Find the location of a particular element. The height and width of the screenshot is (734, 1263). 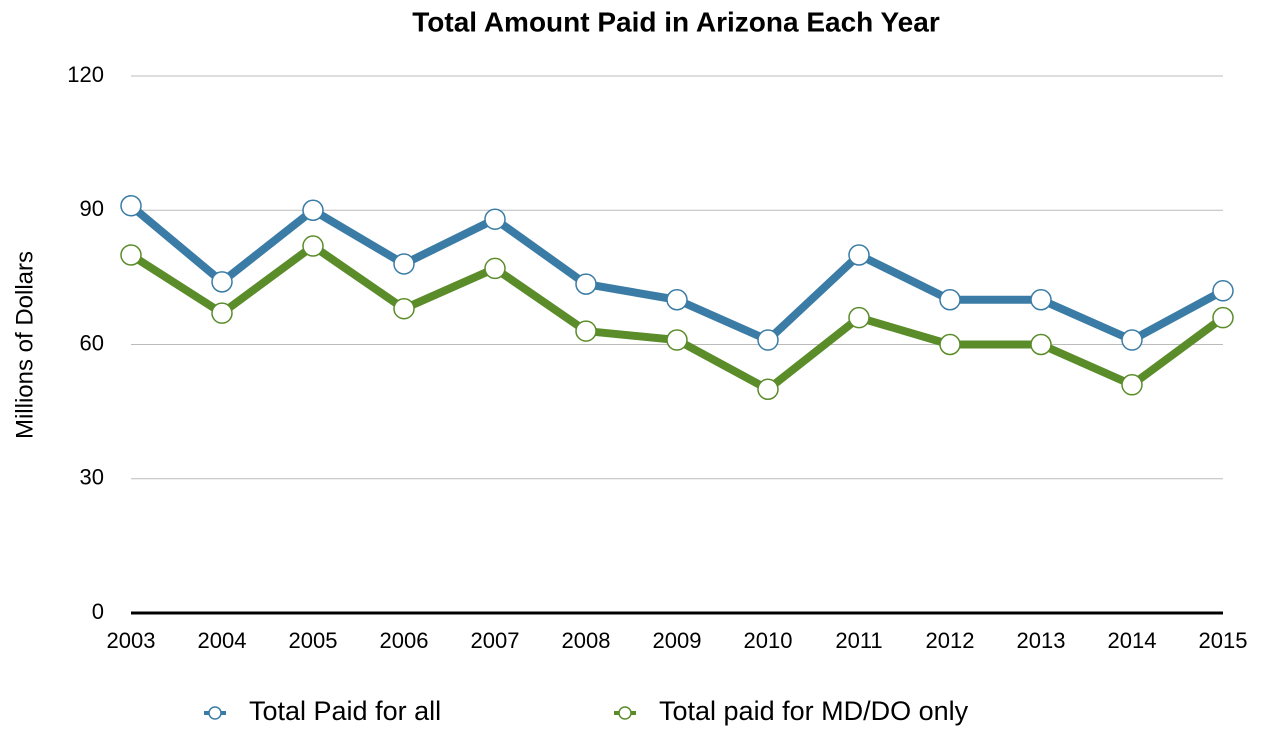

legend-label: Total Paid for all is located at coordinates (345, 711).